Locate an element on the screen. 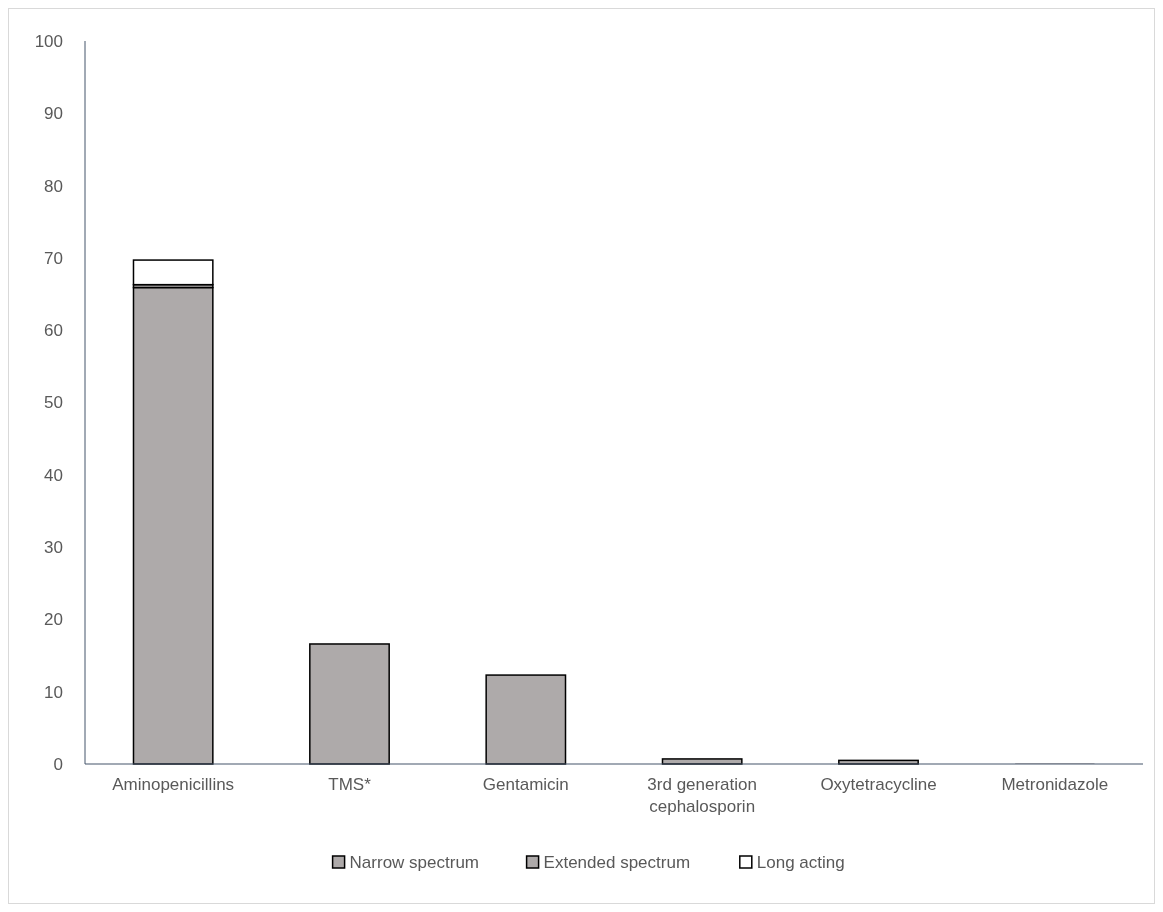 The image size is (1163, 912). legend-label: Extended spectrum is located at coordinates (617, 862).